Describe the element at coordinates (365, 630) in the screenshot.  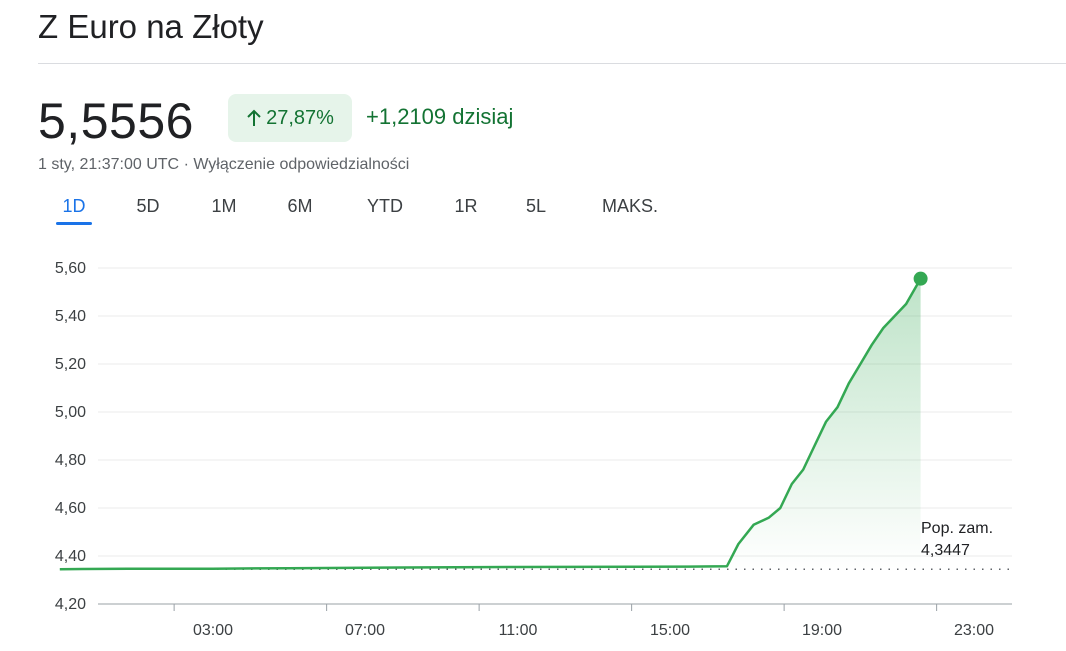
I see `x-tick-label: 07:00` at that location.